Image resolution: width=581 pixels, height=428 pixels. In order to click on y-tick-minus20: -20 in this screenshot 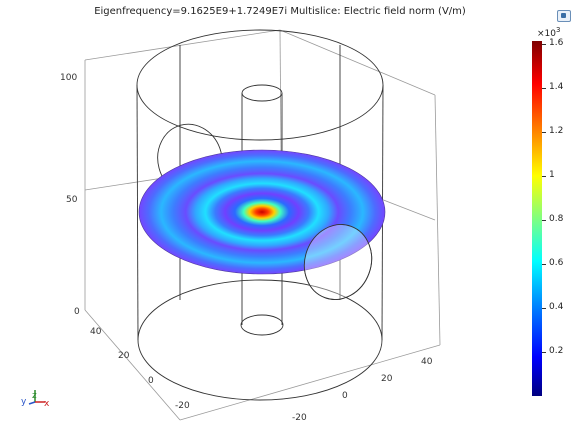, I will do `click(182, 406)`.